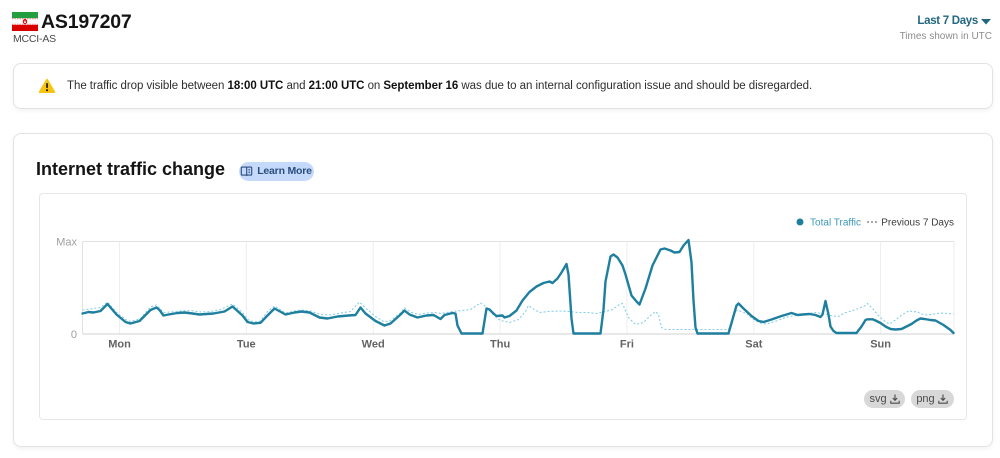 This screenshot has width=1000, height=458. I want to click on svg-text: 0, so click(74, 335).